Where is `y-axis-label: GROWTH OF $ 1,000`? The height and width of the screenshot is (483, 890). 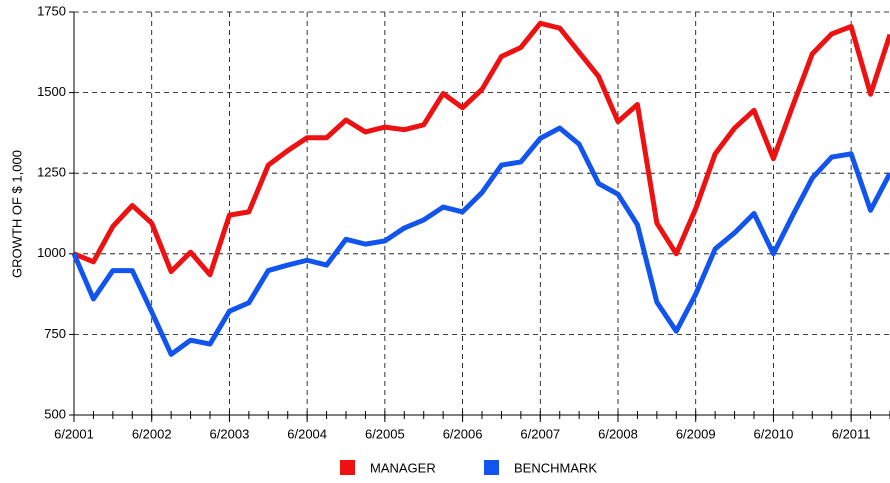 y-axis-label: GROWTH OF $ 1,000 is located at coordinates (16, 214).